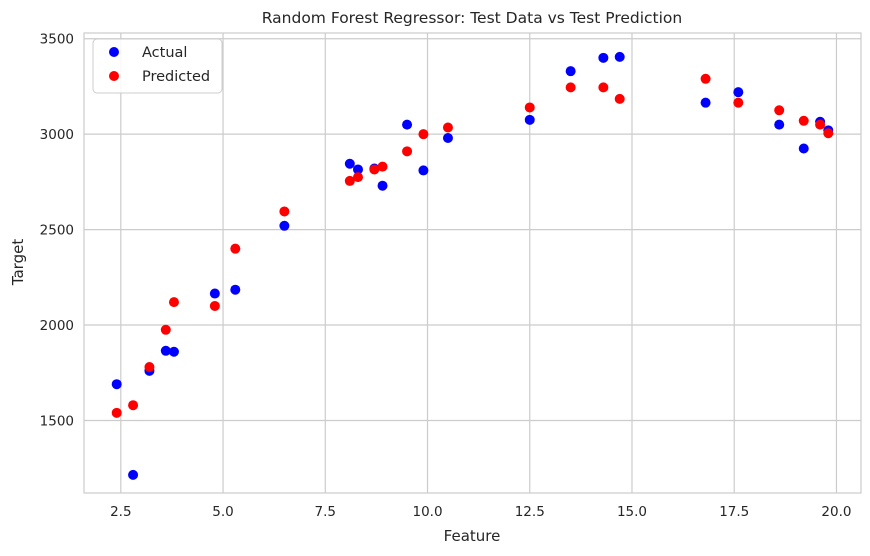 Image resolution: width=870 pixels, height=556 pixels. What do you see at coordinates (427, 512) in the screenshot?
I see `x-tick-label: 10.0` at bounding box center [427, 512].